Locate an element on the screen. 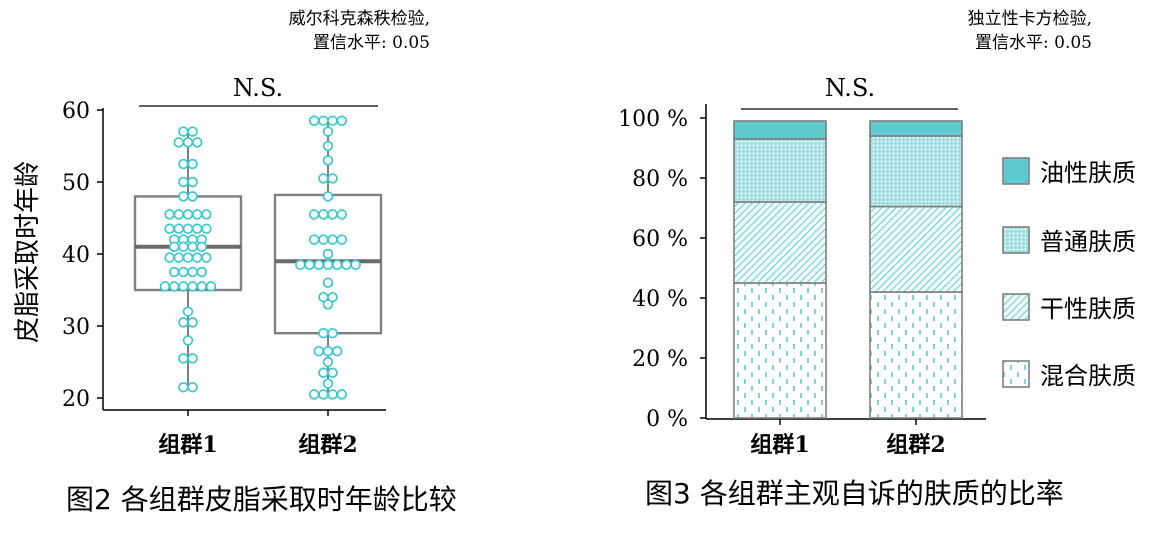 Image resolution: width=1170 pixels, height=534 pixels. y-tick-label: 50 is located at coordinates (76, 183).